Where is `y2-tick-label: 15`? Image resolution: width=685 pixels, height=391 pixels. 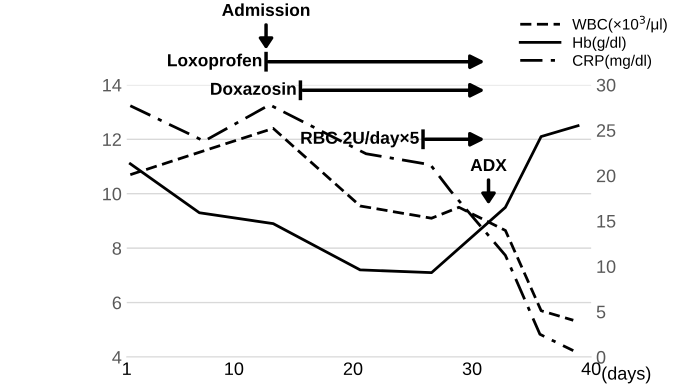 y2-tick-label: 15 is located at coordinates (606, 221).